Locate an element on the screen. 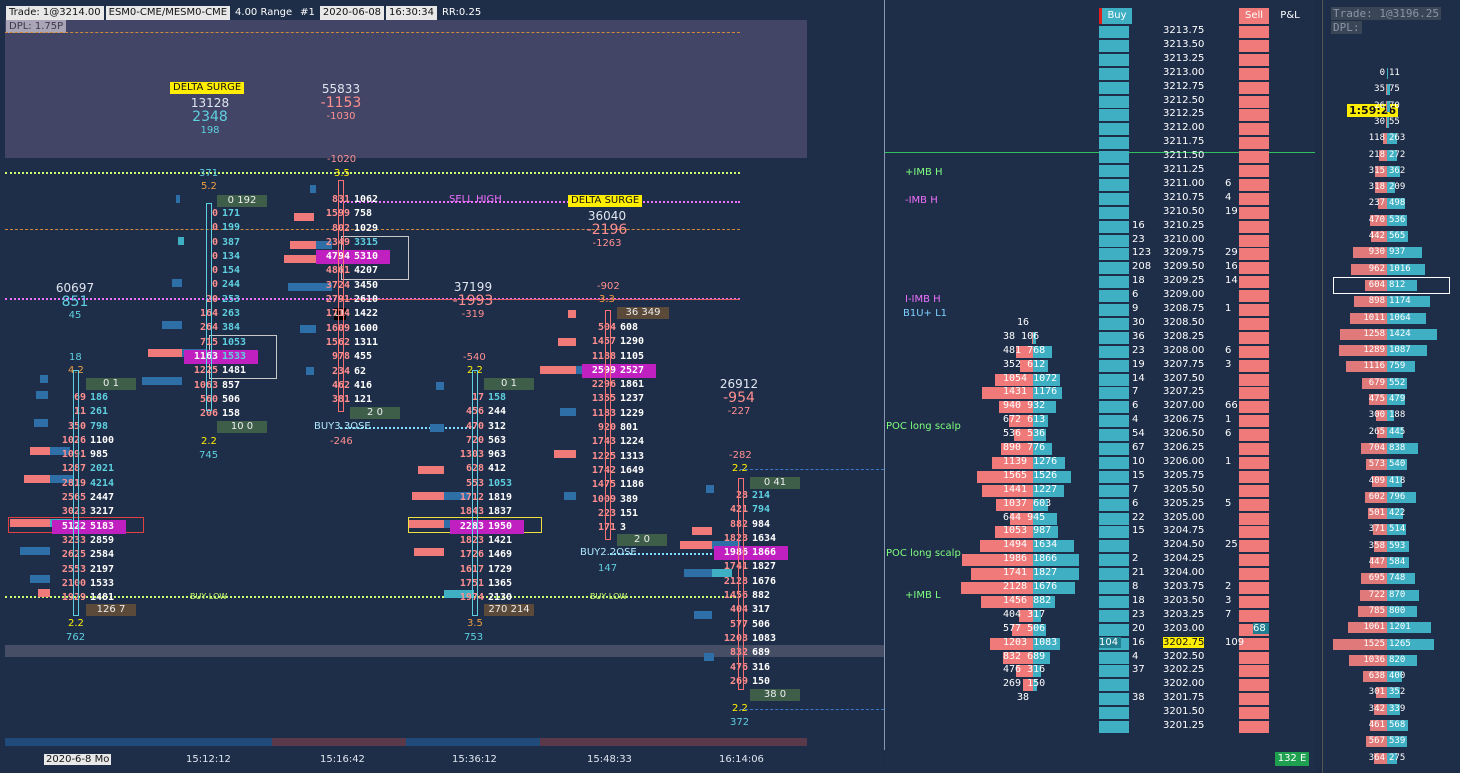 The height and width of the screenshot is (773, 1460). price-level: 3212.25 is located at coordinates (1184, 114).